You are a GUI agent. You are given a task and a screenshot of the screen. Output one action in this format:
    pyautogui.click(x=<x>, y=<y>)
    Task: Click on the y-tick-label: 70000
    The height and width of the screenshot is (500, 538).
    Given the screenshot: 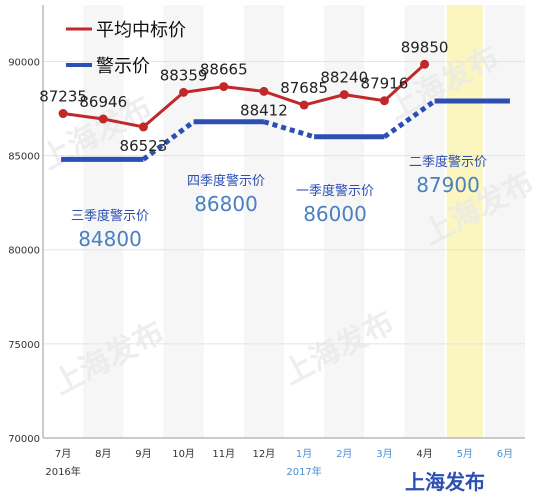 What is the action you would take?
    pyautogui.click(x=24, y=439)
    